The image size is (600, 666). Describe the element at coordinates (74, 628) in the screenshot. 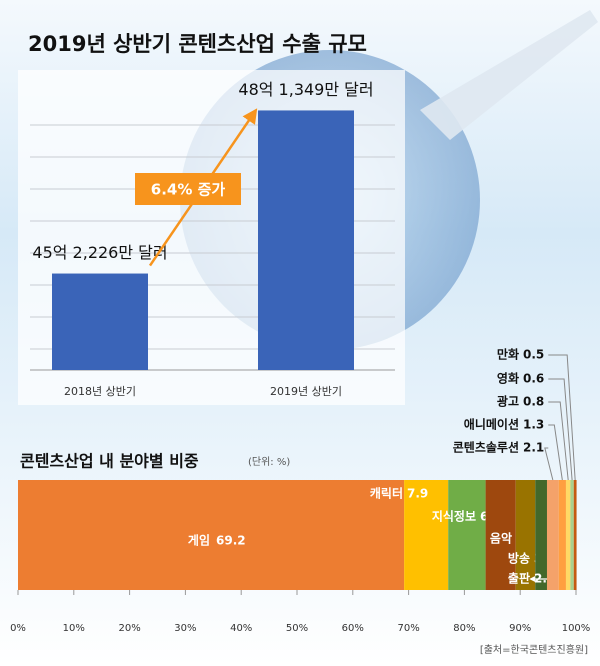

I see `x-tick-label: 10%` at that location.